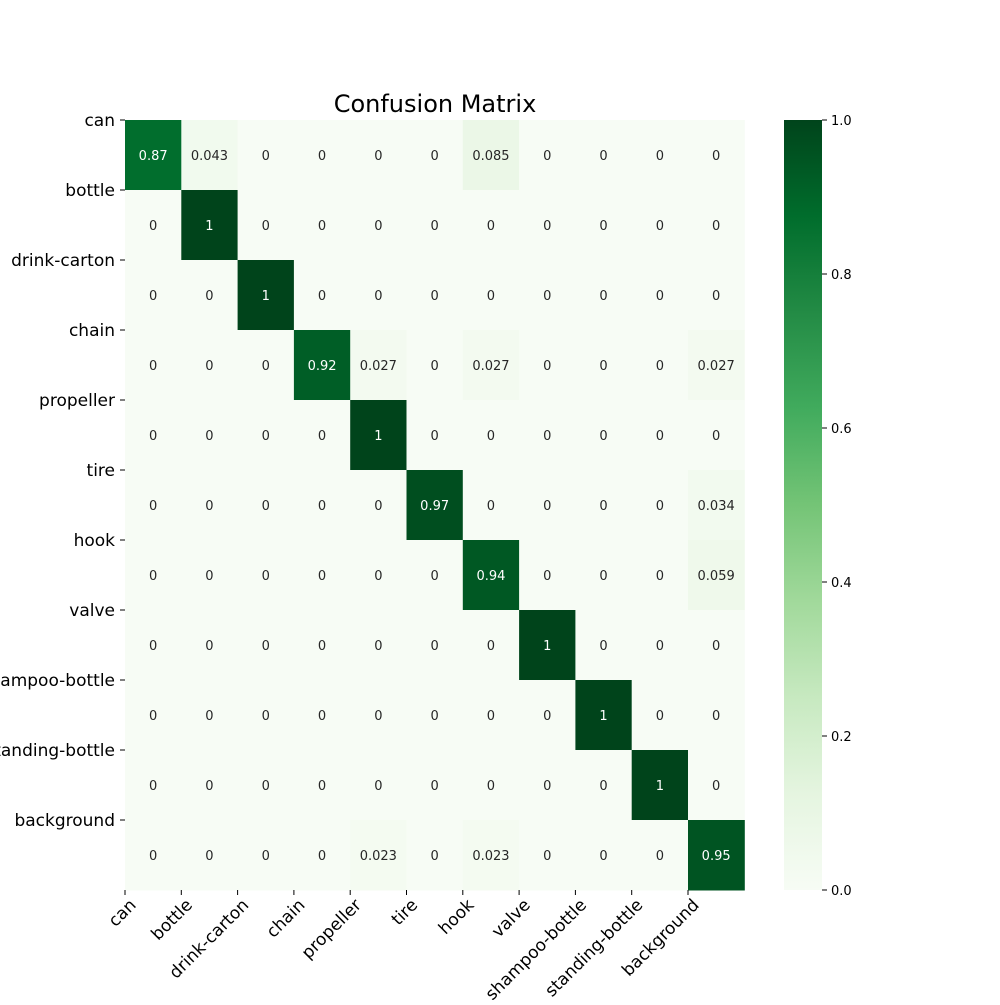 Image resolution: width=1000 pixels, height=1005 pixels. Describe the element at coordinates (123, 913) in the screenshot. I see `x-tick-label: can` at that location.